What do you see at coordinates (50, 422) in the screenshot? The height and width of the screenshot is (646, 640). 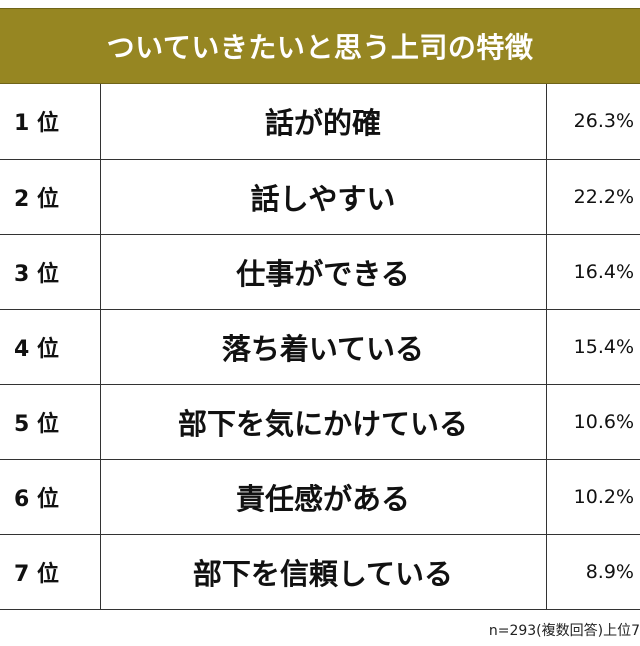 I see `rank-label: 5 位` at bounding box center [50, 422].